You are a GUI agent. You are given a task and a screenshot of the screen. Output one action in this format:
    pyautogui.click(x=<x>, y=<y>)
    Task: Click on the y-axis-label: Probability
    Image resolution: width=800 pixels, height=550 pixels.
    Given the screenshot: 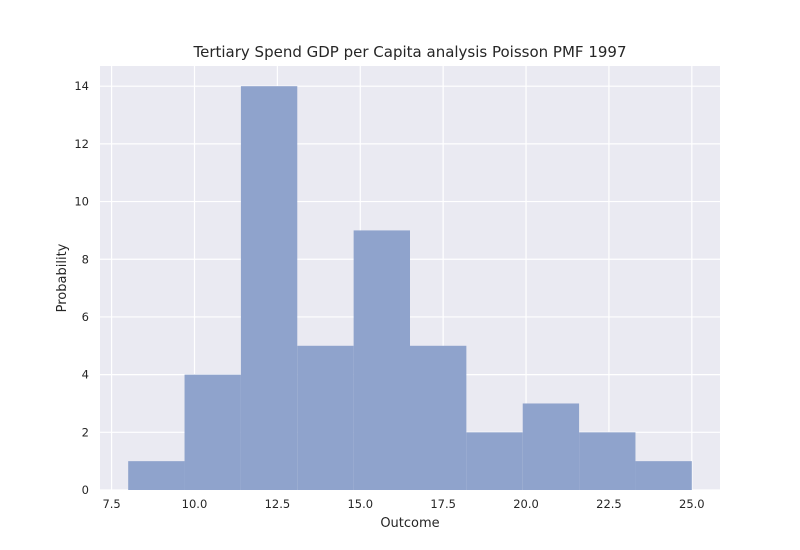 What is the action you would take?
    pyautogui.click(x=62, y=277)
    